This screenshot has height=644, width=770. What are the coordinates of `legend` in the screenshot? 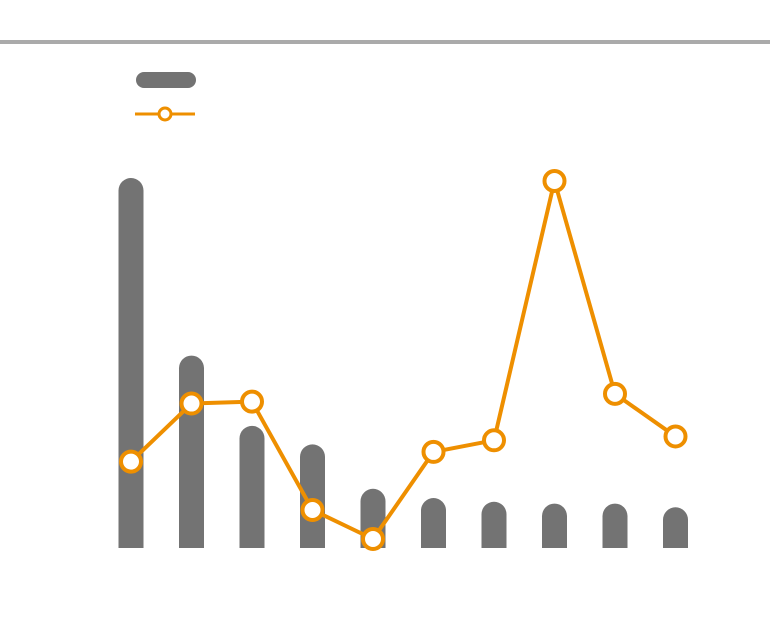 It's located at (165, 96).